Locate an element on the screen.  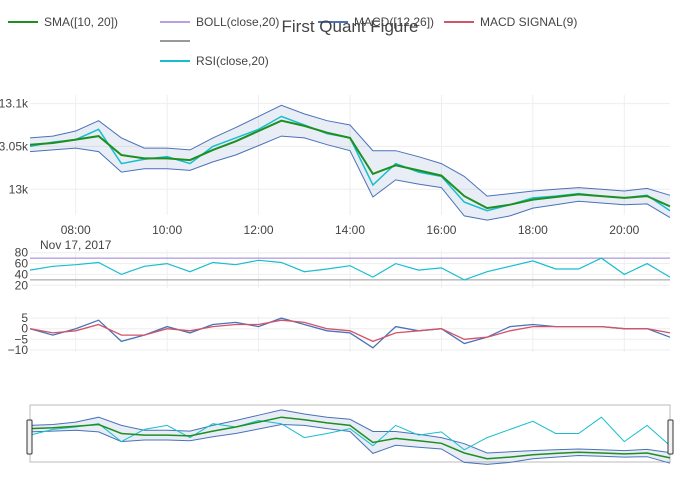
macd-panel: 50−5−10 is located at coordinates (339, 334).